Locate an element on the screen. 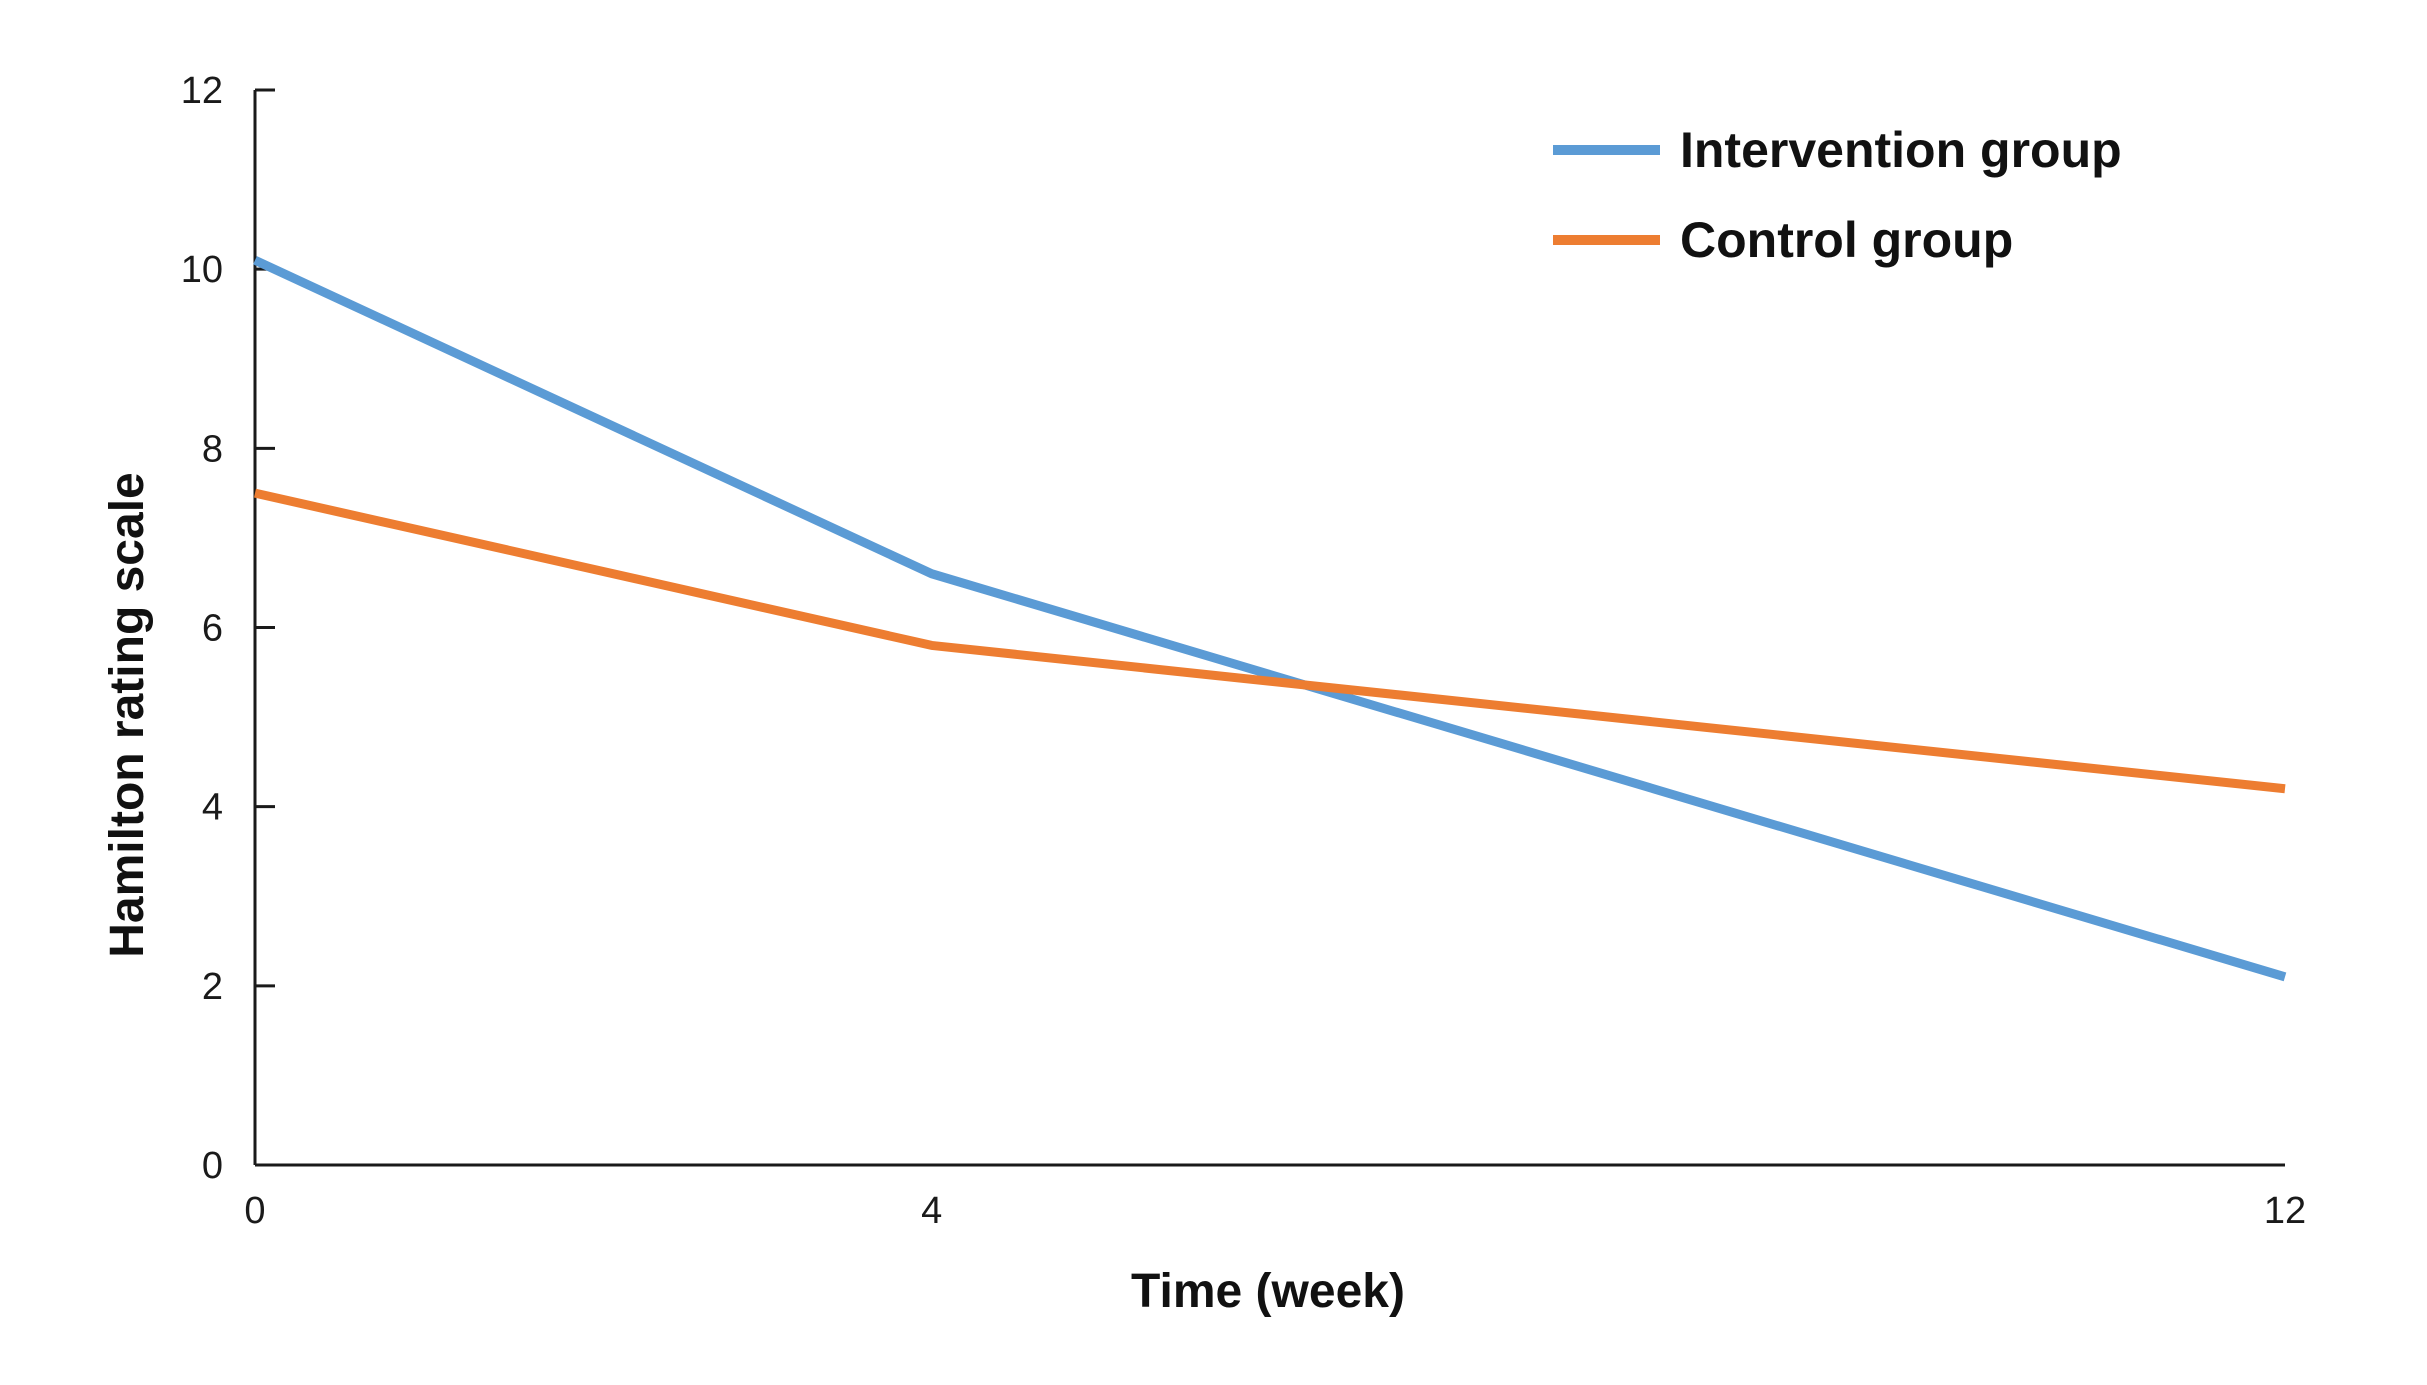 This screenshot has height=1385, width=2427. y-tick-label: 8 is located at coordinates (212, 449).